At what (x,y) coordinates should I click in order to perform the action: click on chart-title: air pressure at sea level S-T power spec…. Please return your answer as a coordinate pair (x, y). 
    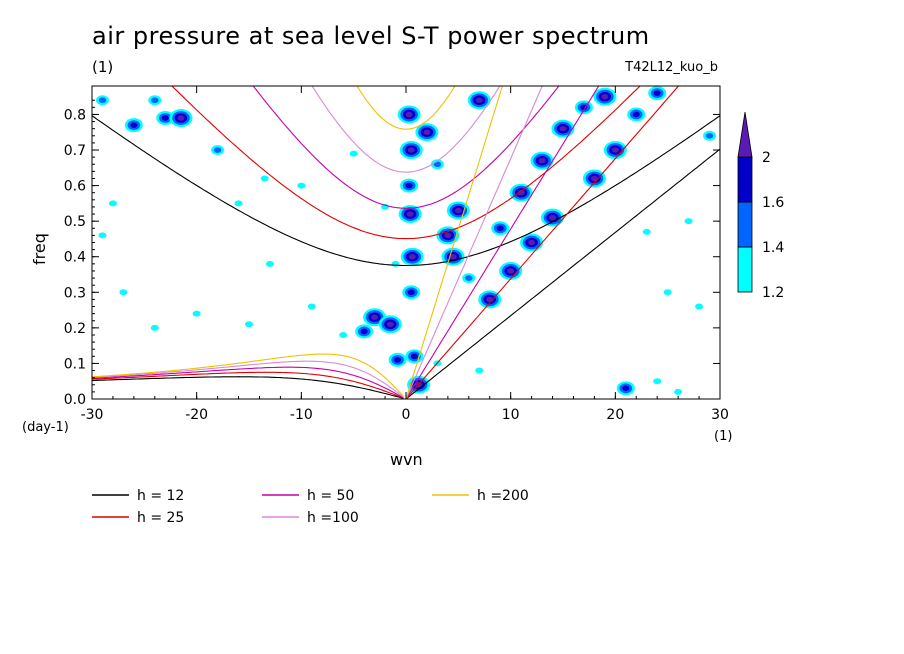
    Looking at the image, I should click on (371, 36).